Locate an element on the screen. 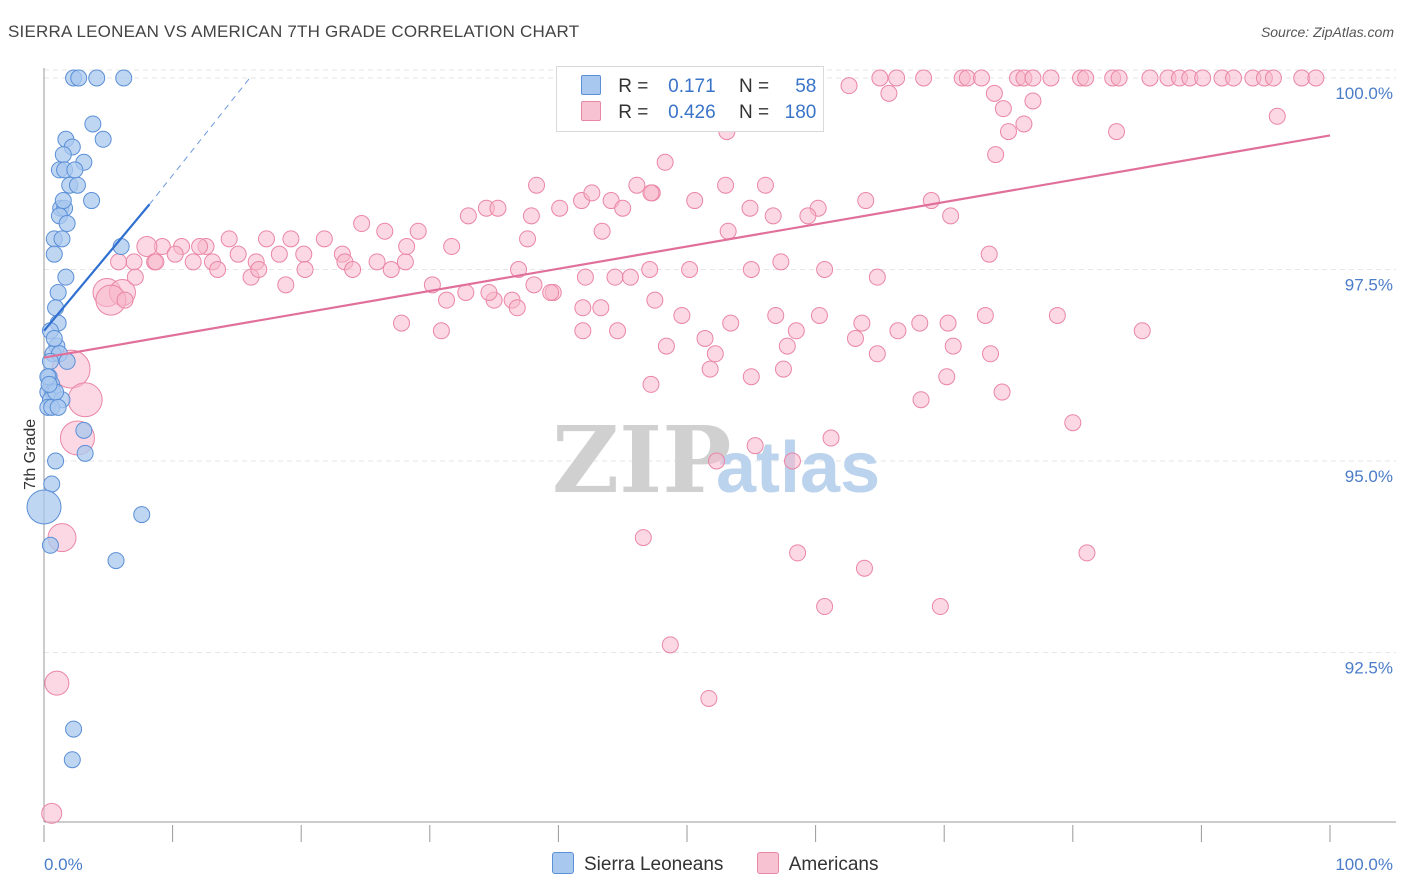 This screenshot has height=892, width=1406. x-tick-label: 0.0% is located at coordinates (63, 864).